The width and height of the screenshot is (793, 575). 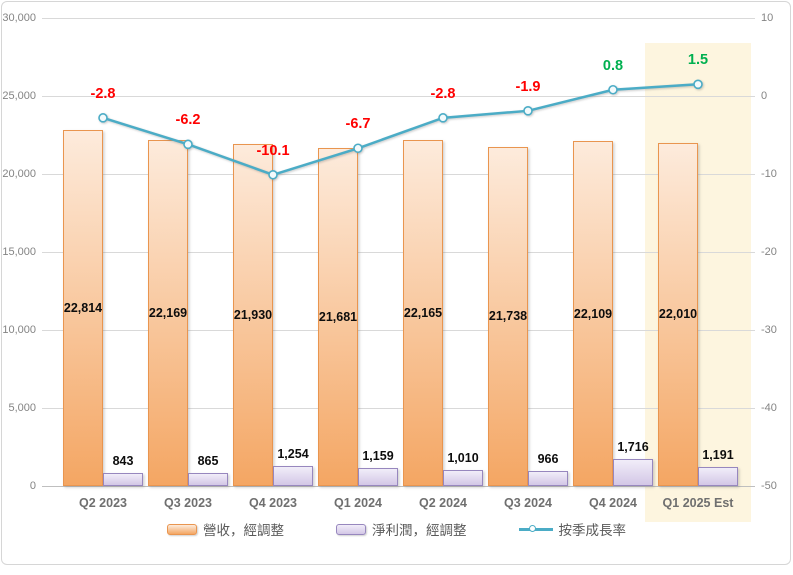 I want to click on y-axis-left-tick-label: 30,000, so click(x=19, y=18).